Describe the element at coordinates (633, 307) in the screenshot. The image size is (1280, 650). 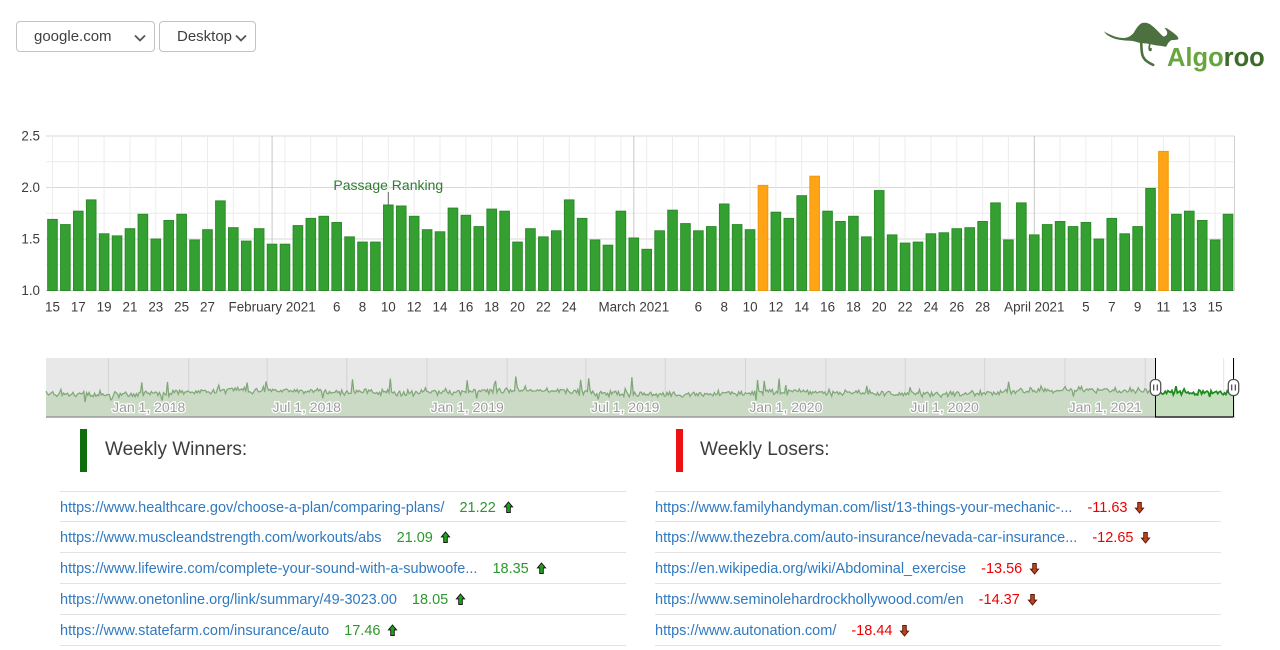
I see `svg-text: March 2021` at that location.